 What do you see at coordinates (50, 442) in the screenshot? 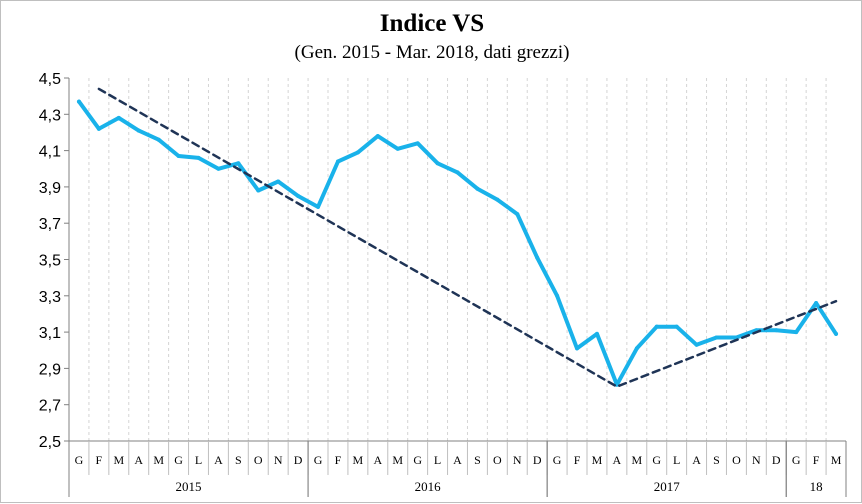
I see `y-tick-label: 2,5` at bounding box center [50, 442].